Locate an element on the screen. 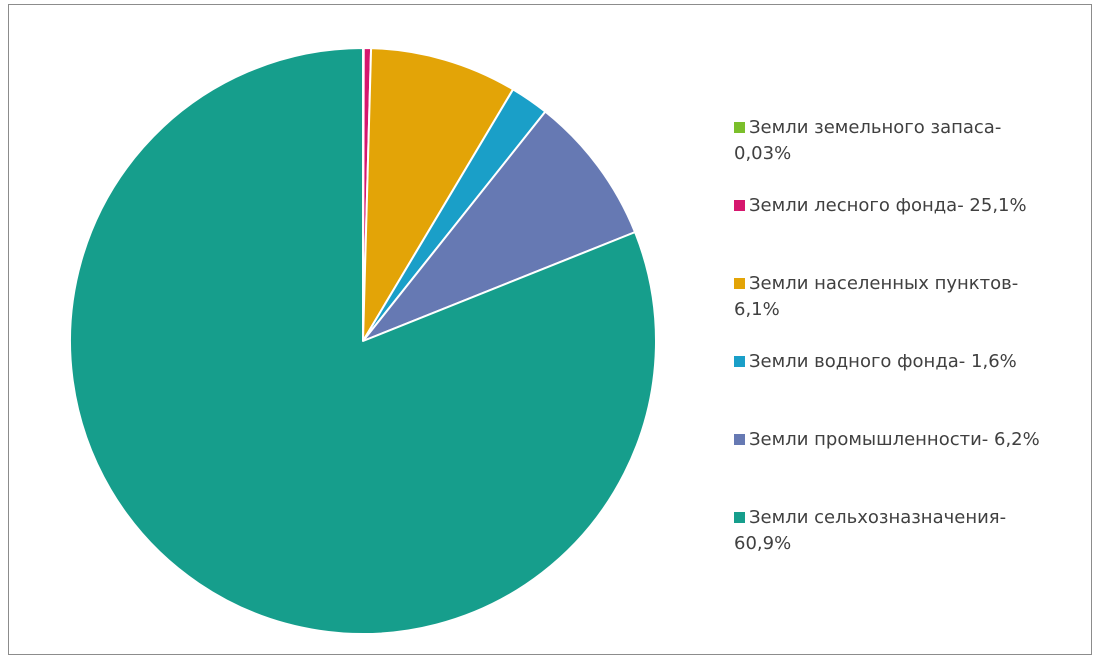 This screenshot has height=657, width=1094. legend-item-5: Земли промышленности- 6,2% is located at coordinates (910, 440).